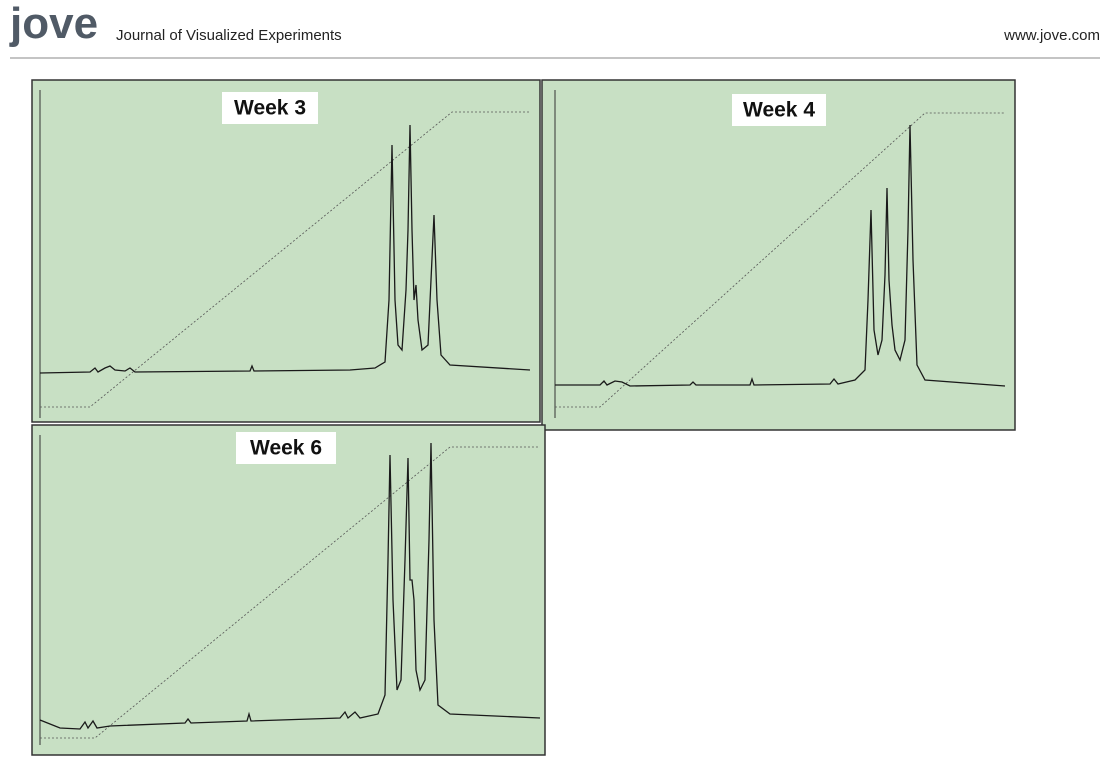  What do you see at coordinates (1051, 35) in the screenshot?
I see `site-url: www.jove.com` at bounding box center [1051, 35].